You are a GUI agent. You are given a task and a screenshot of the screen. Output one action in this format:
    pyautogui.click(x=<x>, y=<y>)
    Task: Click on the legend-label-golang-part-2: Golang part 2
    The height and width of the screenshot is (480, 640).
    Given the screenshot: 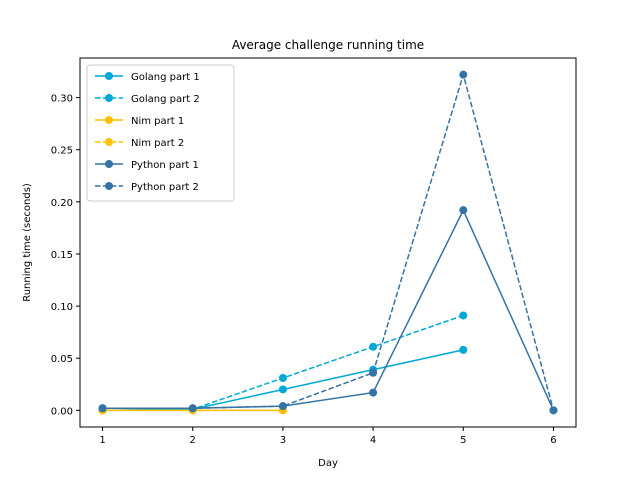 What is the action you would take?
    pyautogui.click(x=165, y=99)
    